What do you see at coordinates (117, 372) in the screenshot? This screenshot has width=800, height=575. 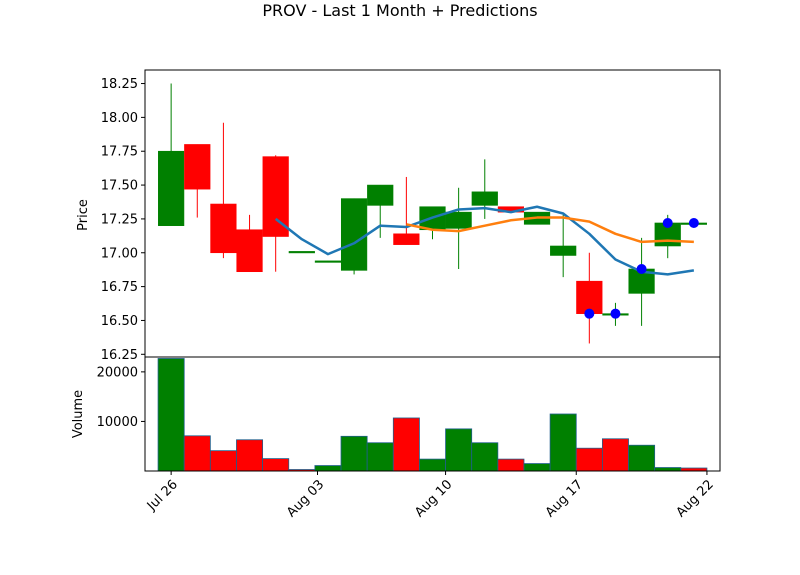 I see `volume-tick-label: 20000` at bounding box center [117, 372].